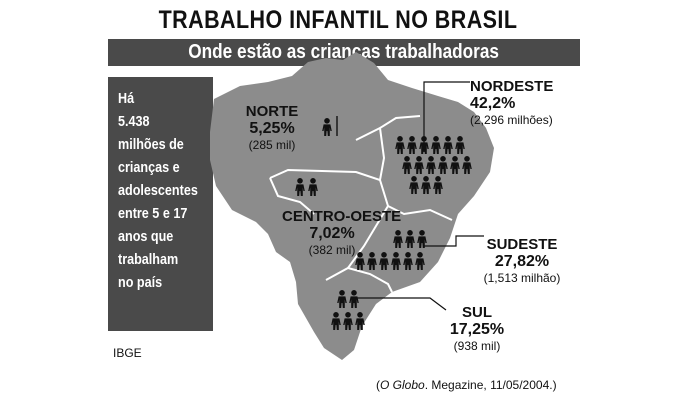 The width and height of the screenshot is (676, 400). I want to click on summary-line: milhões de, so click(151, 144).